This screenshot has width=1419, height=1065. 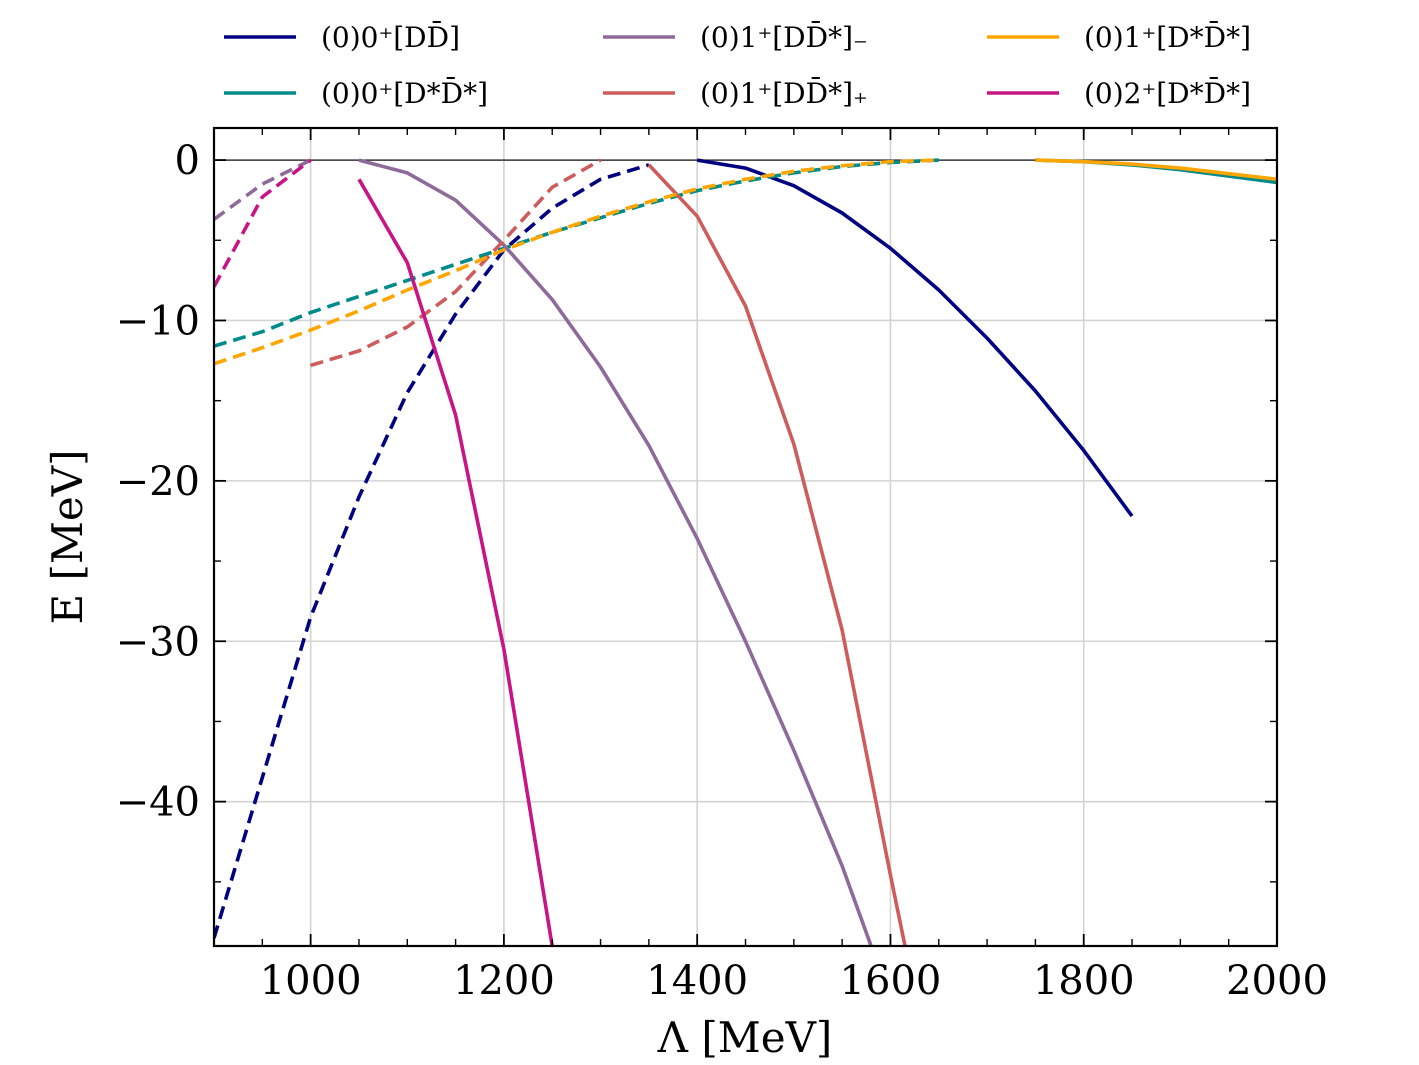 I want to click on x-tick-label: 1400, so click(x=697, y=981).